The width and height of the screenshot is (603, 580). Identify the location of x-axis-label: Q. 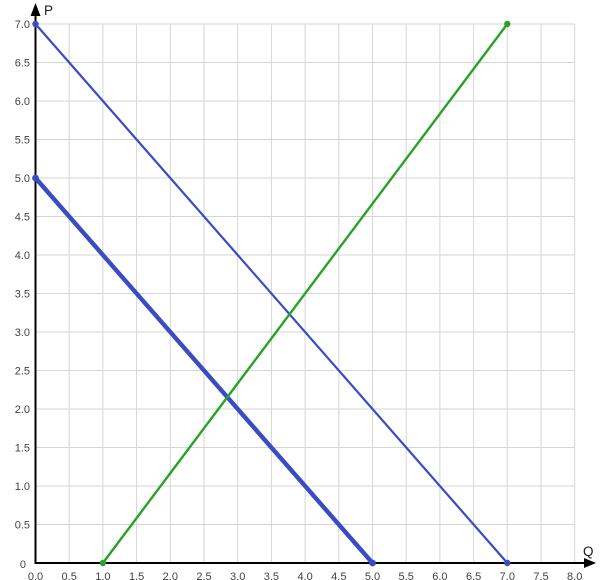
(588, 551).